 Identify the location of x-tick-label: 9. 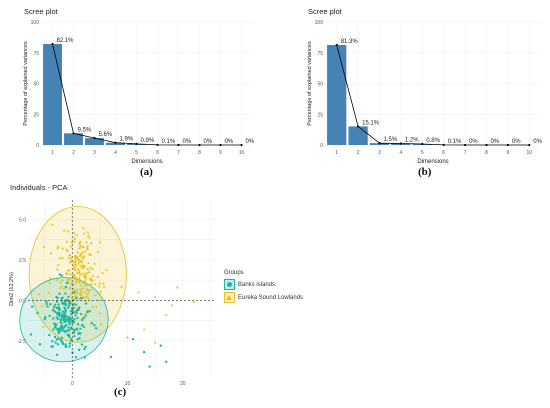
(508, 153).